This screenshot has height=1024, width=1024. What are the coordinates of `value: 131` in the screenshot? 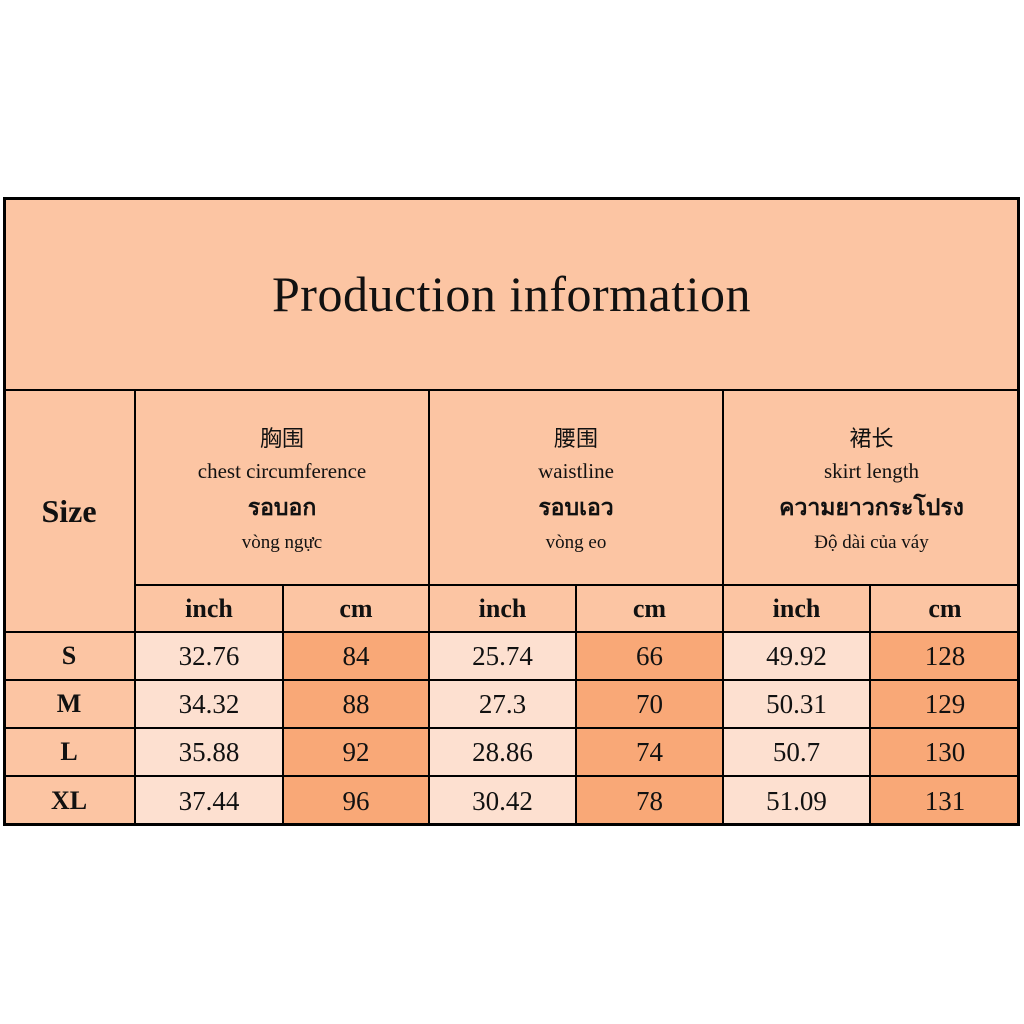 It's located at (945, 800).